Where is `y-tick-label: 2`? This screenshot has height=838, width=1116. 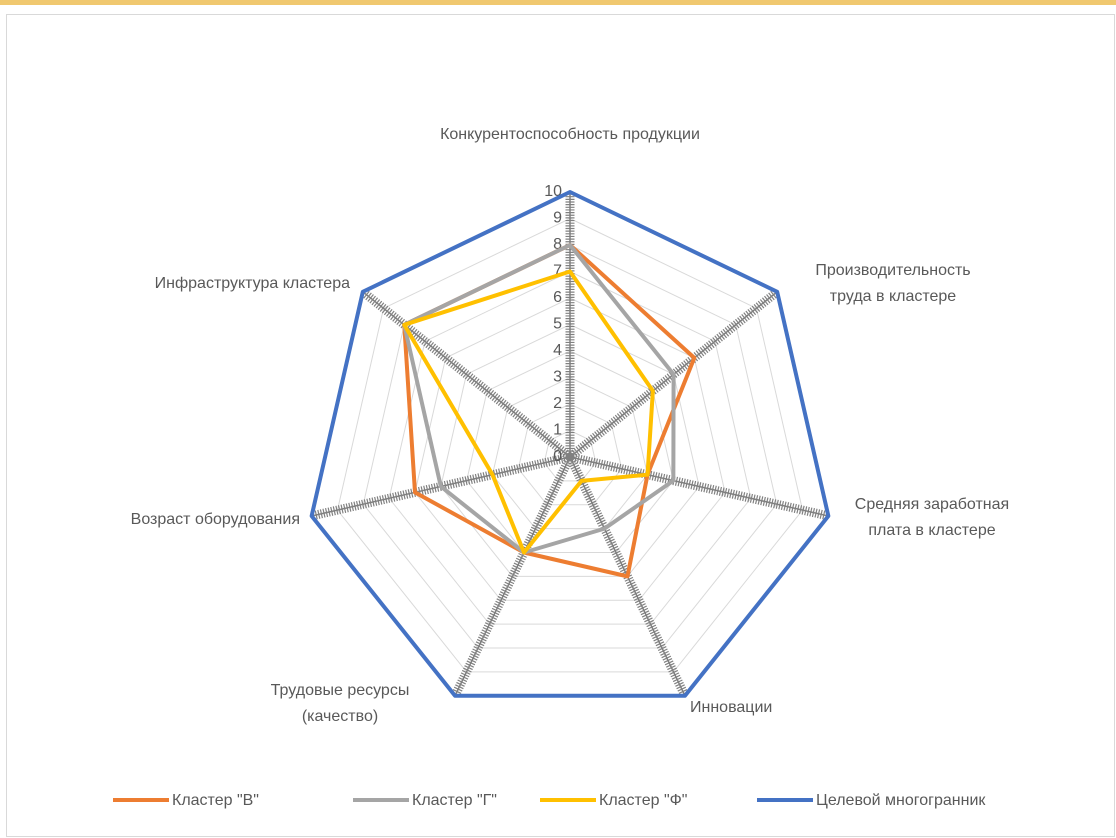 y-tick-label: 2 is located at coordinates (557, 403).